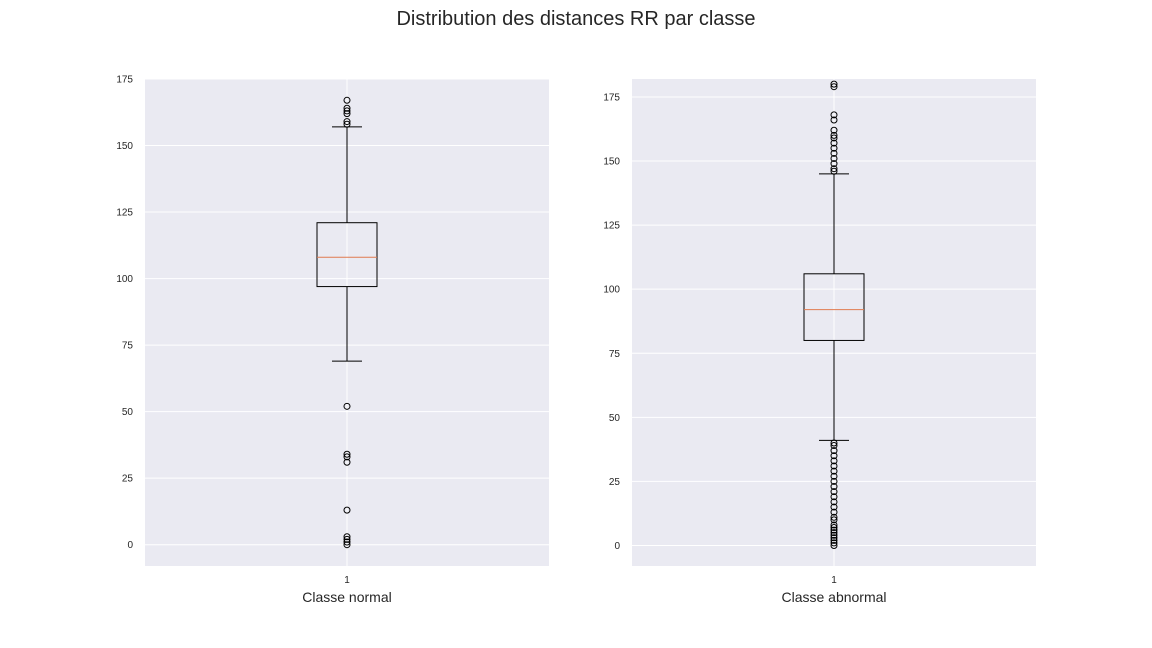  Describe the element at coordinates (833, 597) in the screenshot. I see `x-axis-label: Classe abnormal` at that location.